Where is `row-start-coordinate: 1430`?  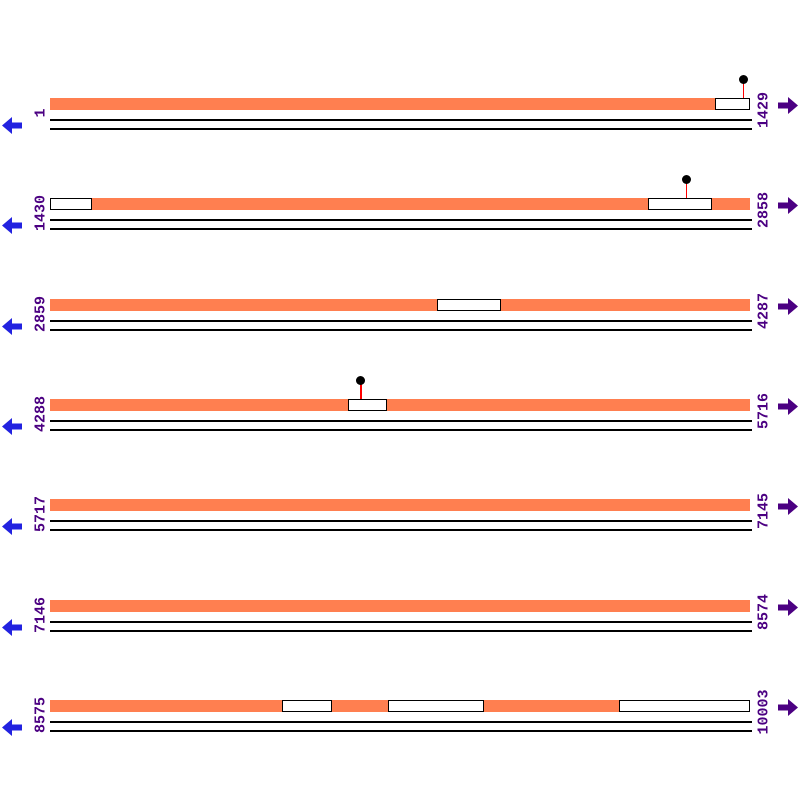 row-start-coordinate: 1430 is located at coordinates (41, 213).